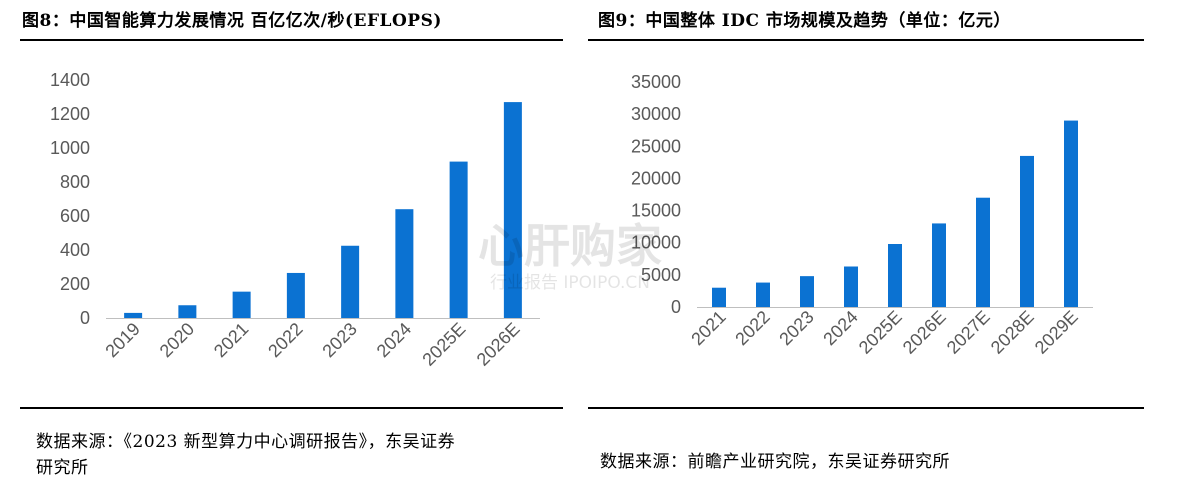 The image size is (1177, 501). Describe the element at coordinates (708, 328) in the screenshot. I see `right-x-tick-label: 2021` at that location.